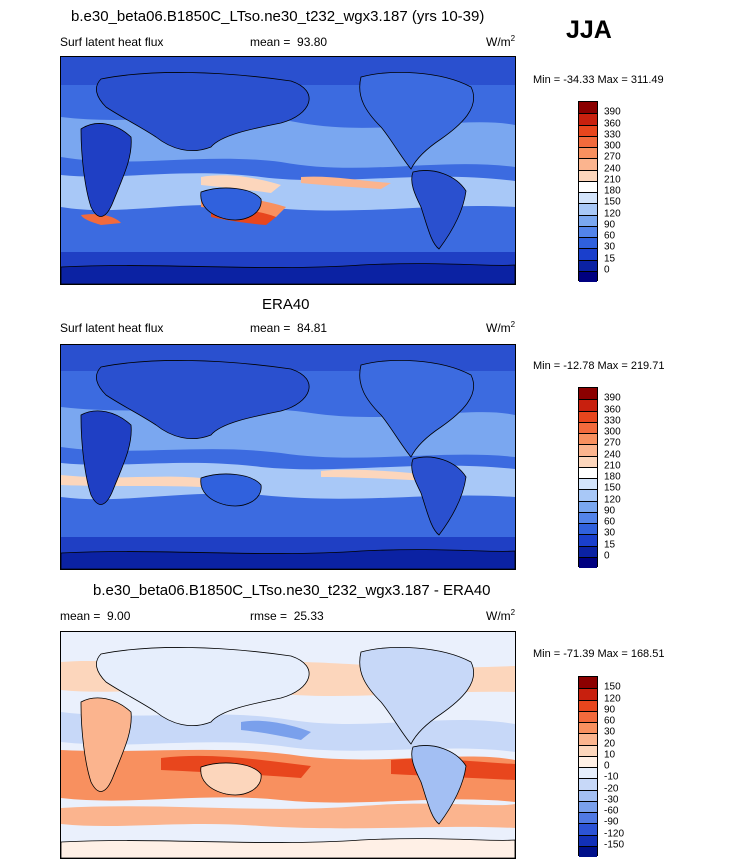  What do you see at coordinates (612, 157) in the screenshot?
I see `colorbar-tick-label: 270` at bounding box center [612, 157].